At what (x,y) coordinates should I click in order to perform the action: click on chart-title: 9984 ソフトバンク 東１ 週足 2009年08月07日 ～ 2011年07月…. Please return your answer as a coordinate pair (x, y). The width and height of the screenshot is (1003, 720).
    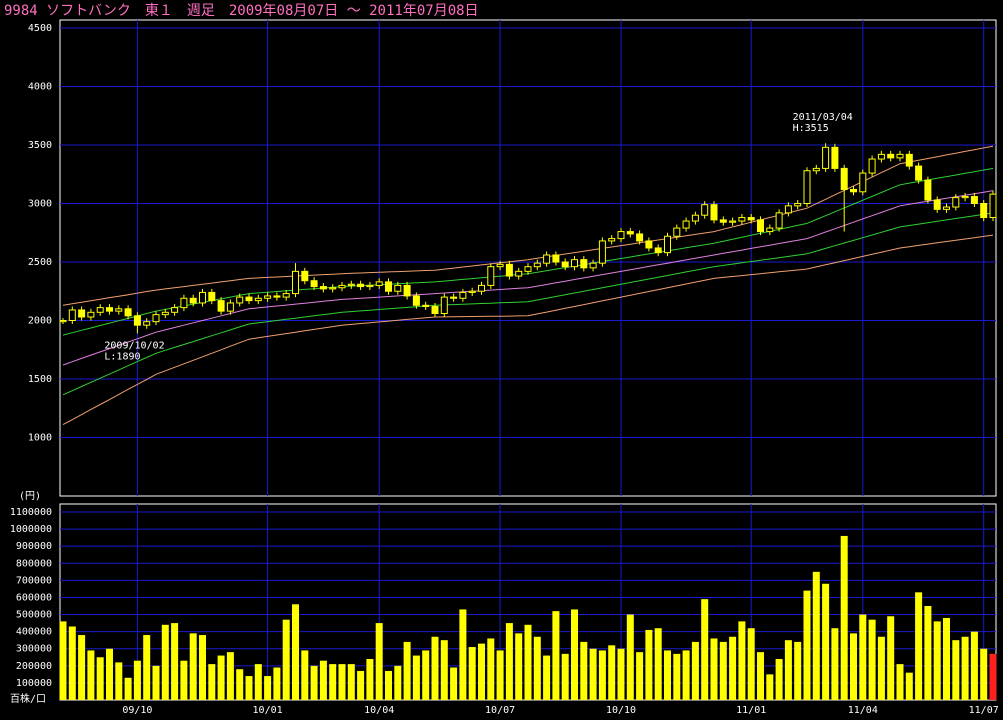
    Looking at the image, I should click on (241, 11).